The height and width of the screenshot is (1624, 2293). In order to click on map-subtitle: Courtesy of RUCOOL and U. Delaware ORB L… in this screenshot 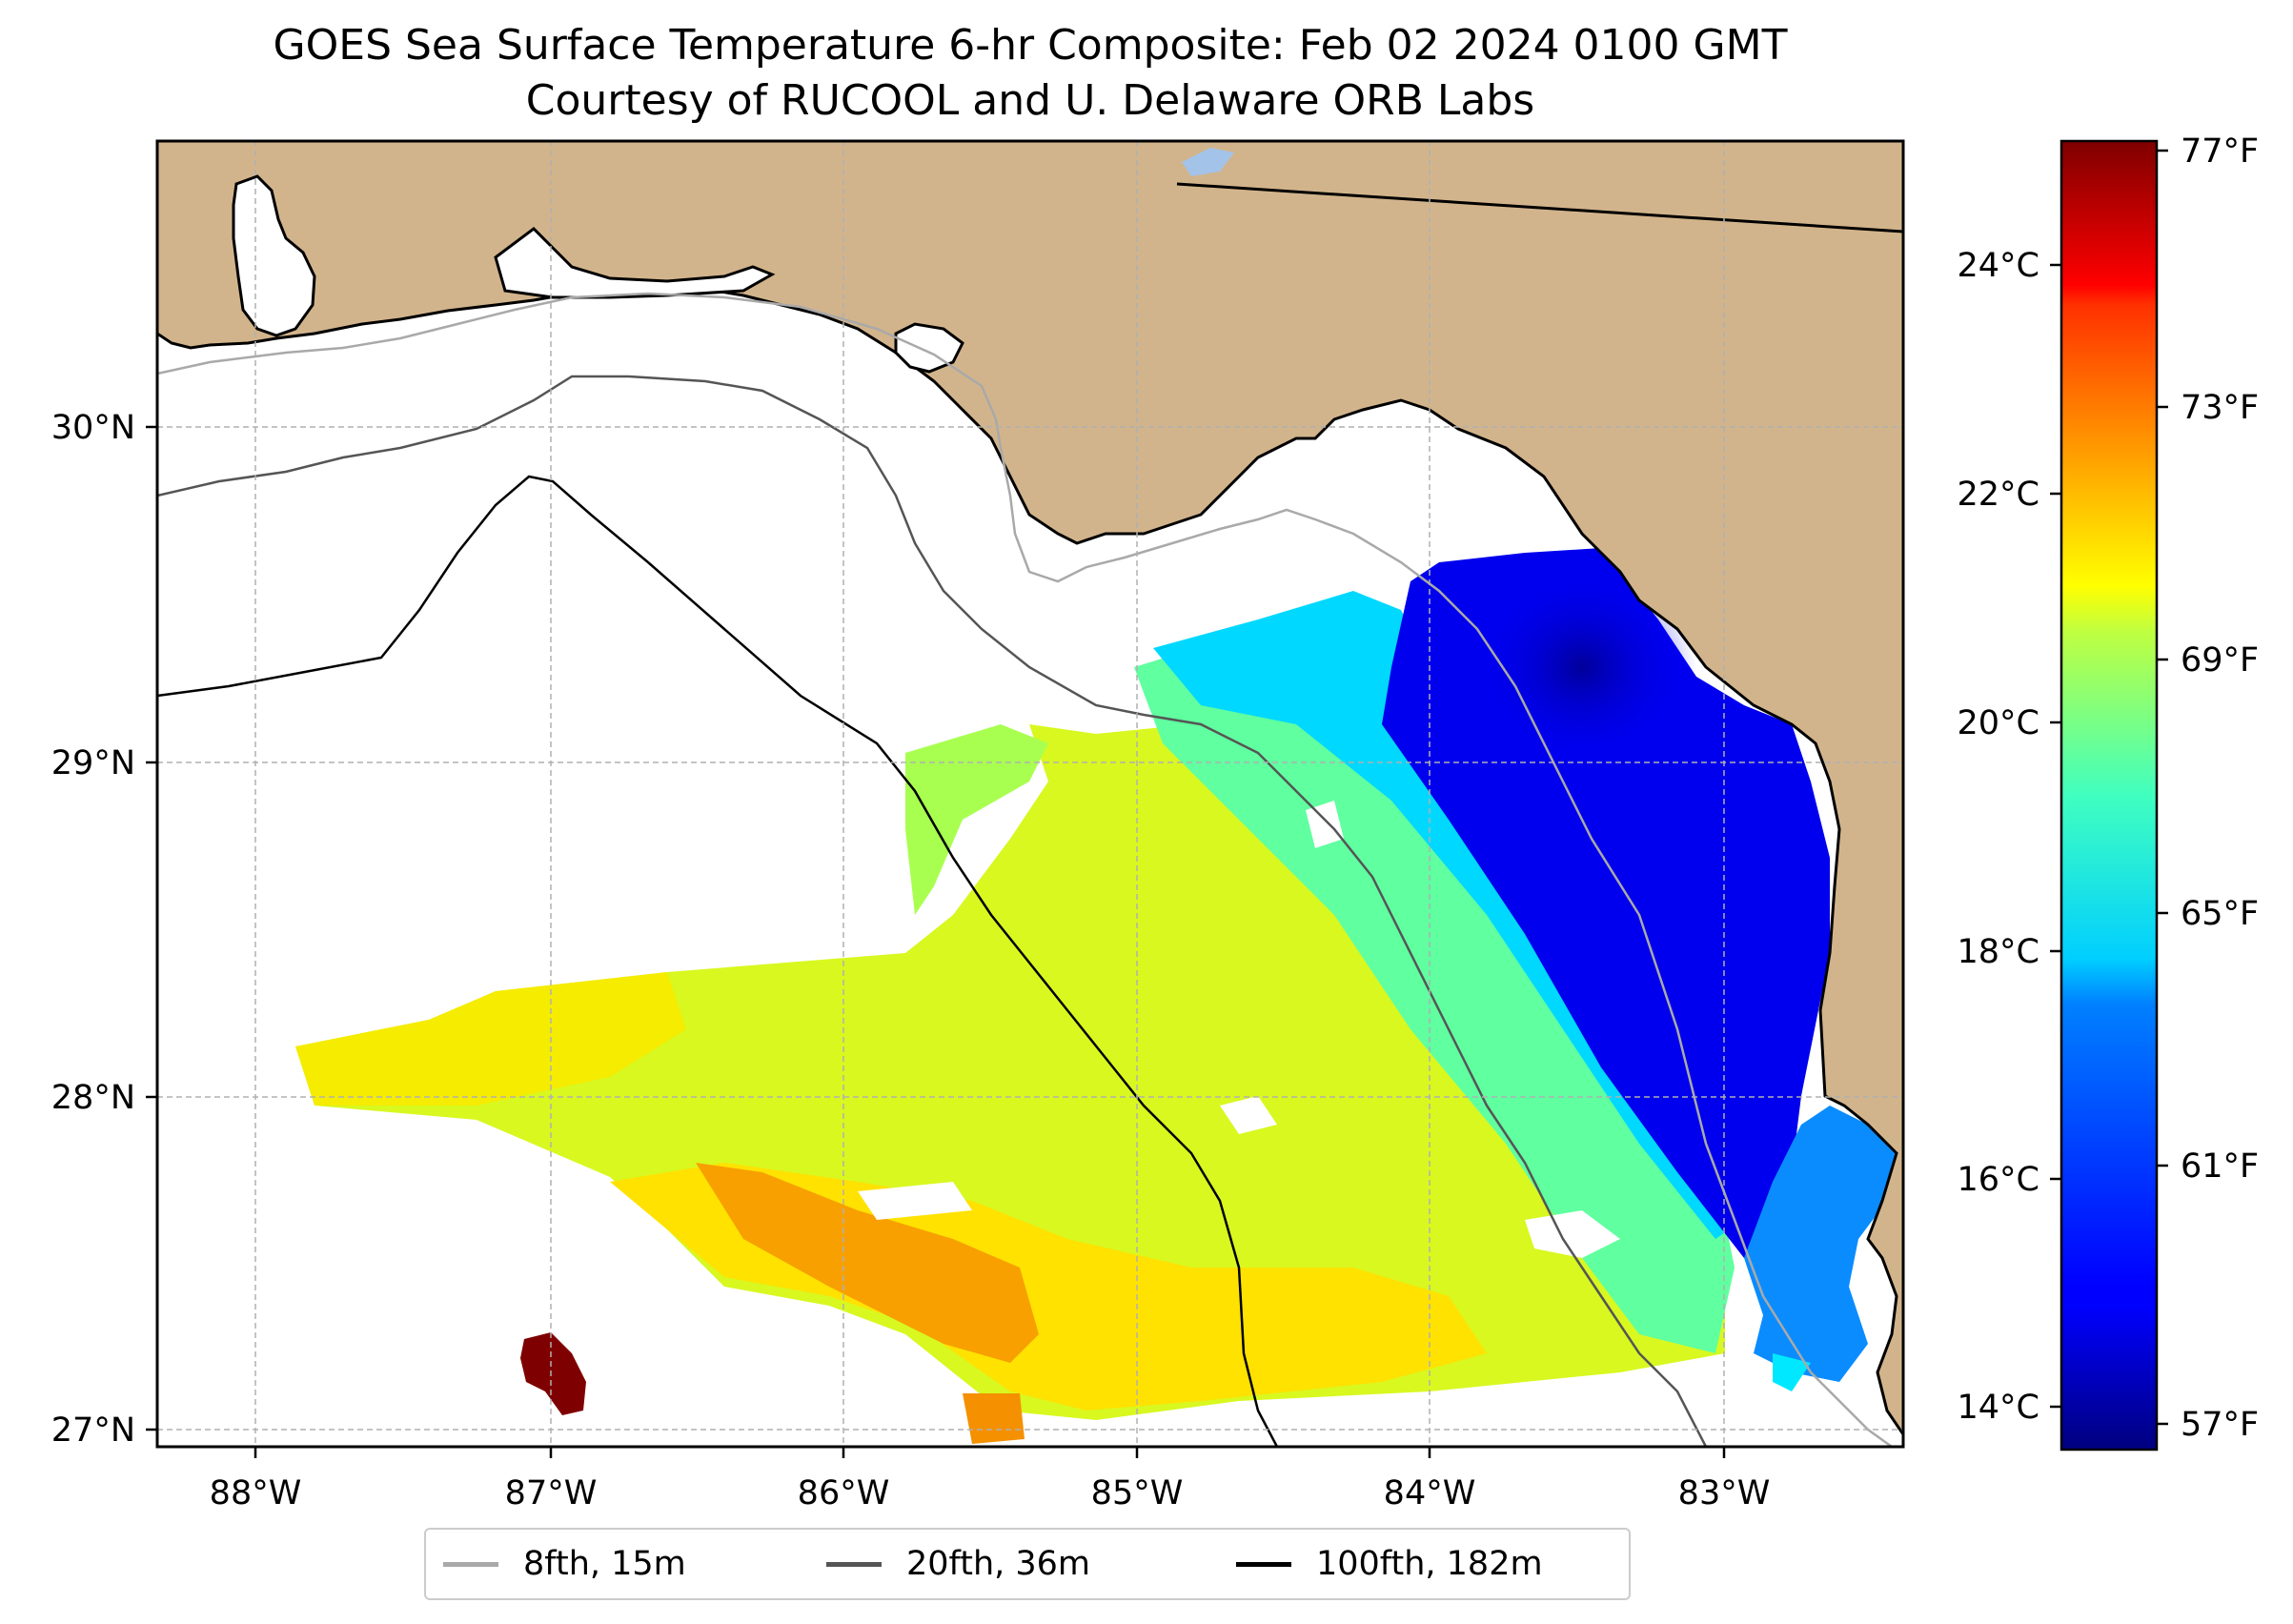, I will do `click(1030, 100)`.